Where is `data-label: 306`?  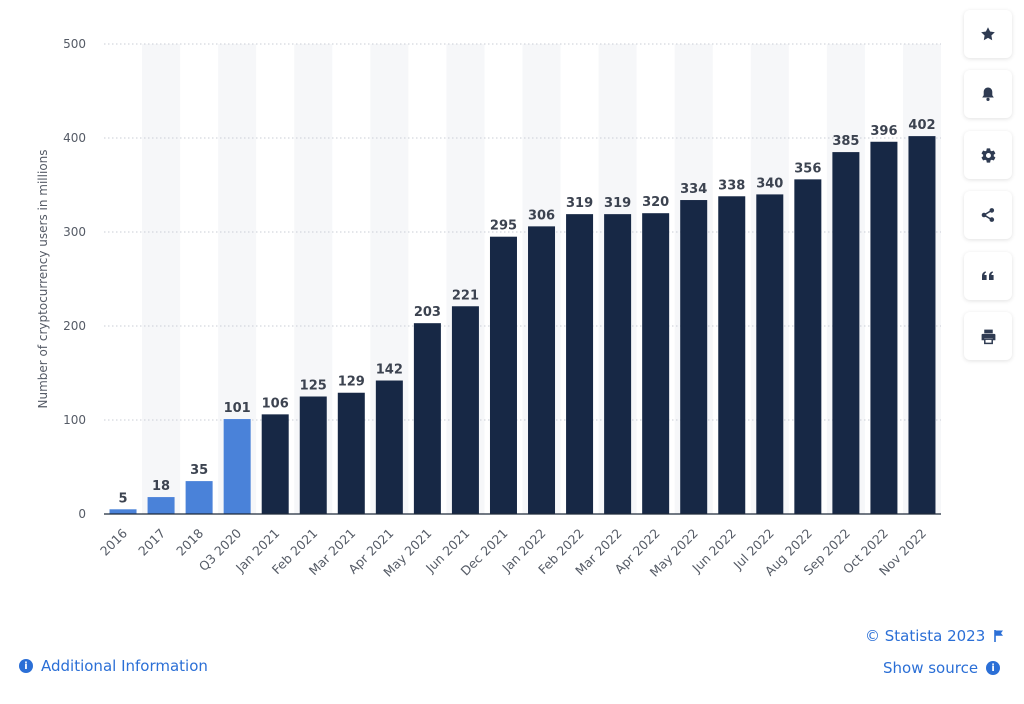
data-label: 306 is located at coordinates (541, 215).